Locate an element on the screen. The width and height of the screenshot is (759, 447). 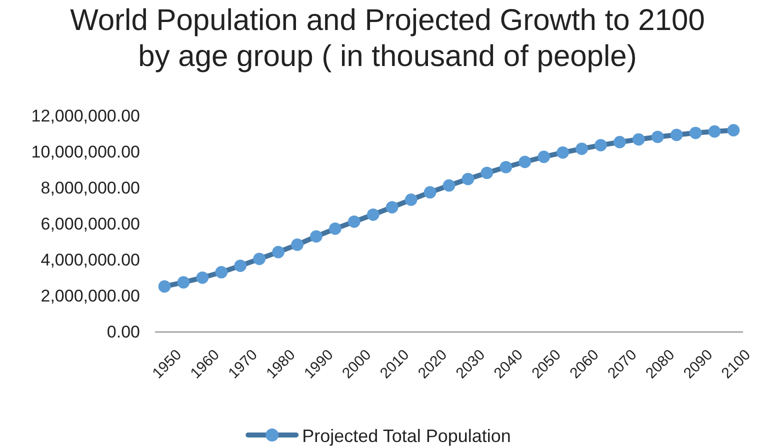
legend-label: Projected Total Population is located at coordinates (406, 436).